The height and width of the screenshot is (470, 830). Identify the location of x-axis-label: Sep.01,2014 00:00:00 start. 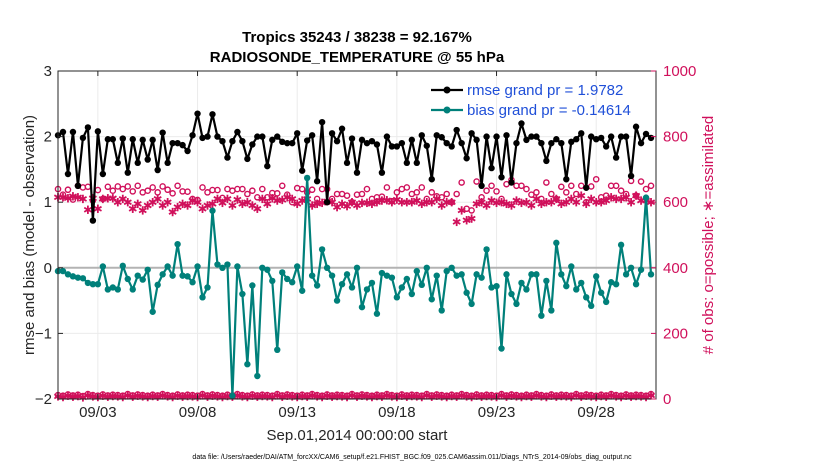
(358, 435).